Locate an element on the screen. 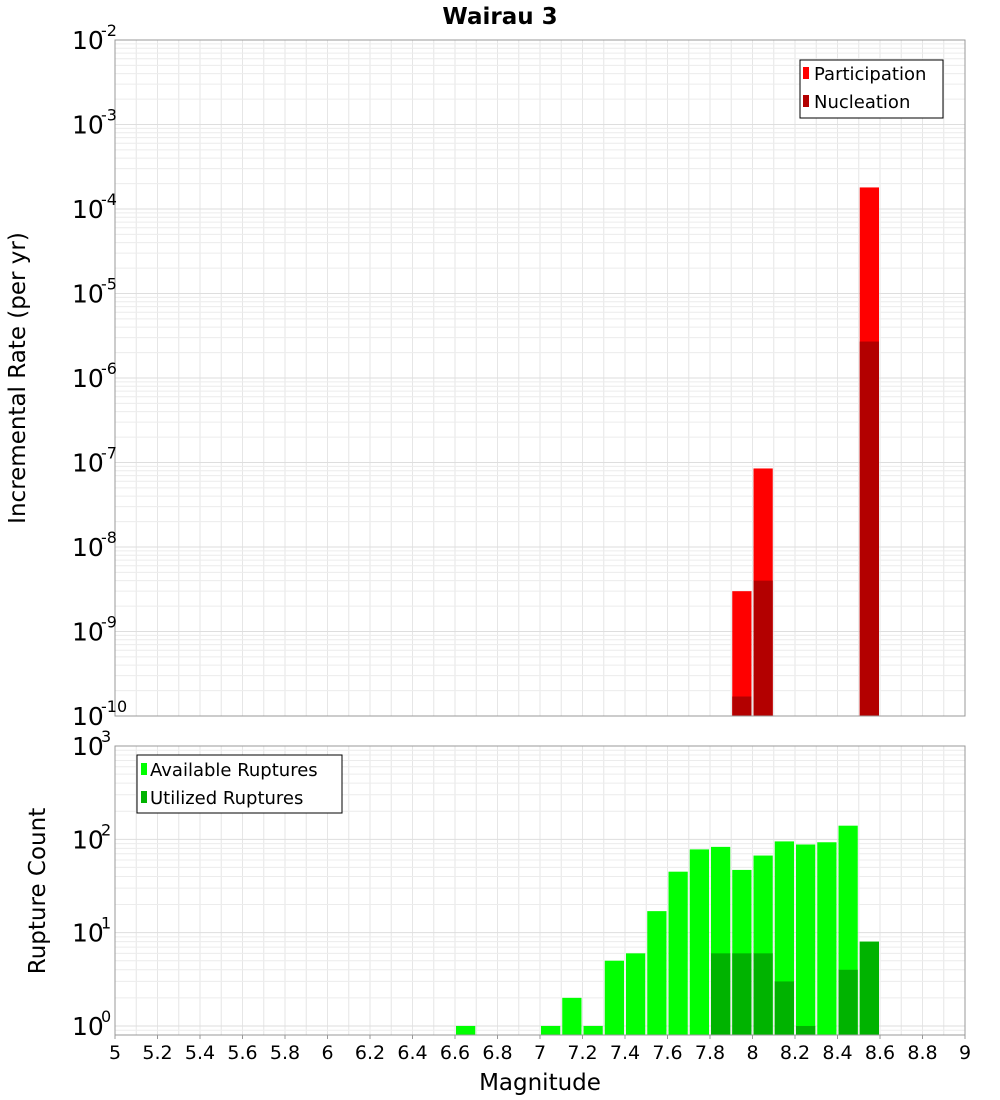 The height and width of the screenshot is (1100, 1000). y-tick-exponent: -6 is located at coordinates (109, 368).